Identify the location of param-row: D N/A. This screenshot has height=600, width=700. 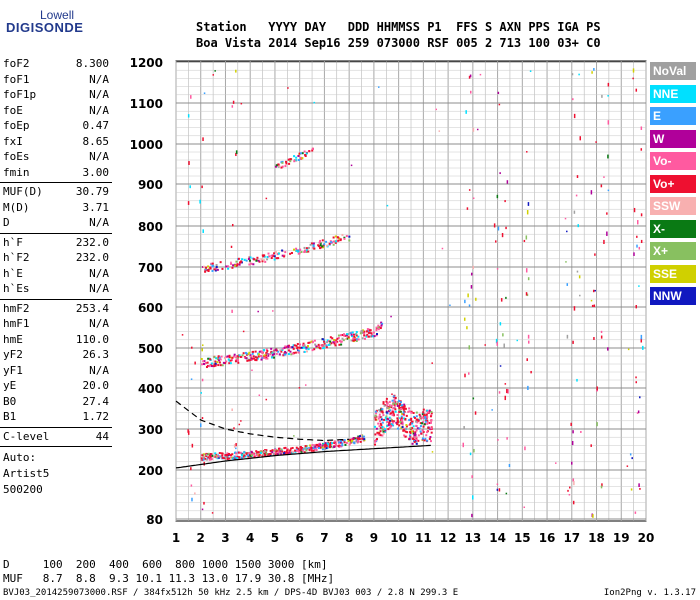
(56, 223).